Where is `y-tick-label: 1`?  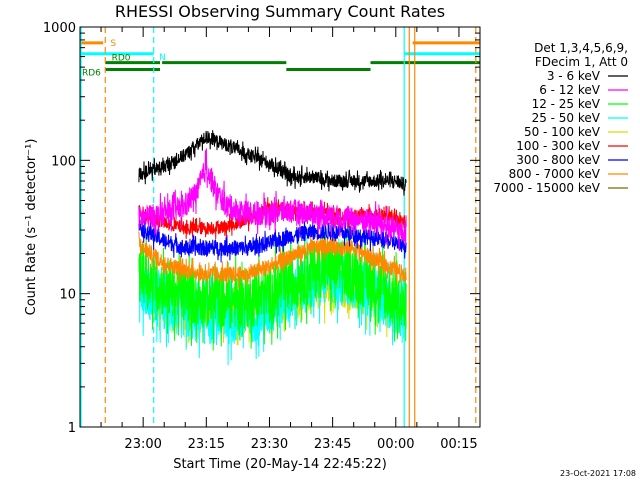 y-tick-label: 1 is located at coordinates (72, 428).